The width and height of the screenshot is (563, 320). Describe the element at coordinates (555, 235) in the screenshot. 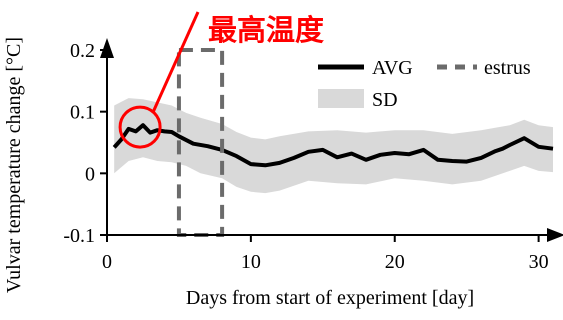

I see `x-axis-arrowhead` at that location.